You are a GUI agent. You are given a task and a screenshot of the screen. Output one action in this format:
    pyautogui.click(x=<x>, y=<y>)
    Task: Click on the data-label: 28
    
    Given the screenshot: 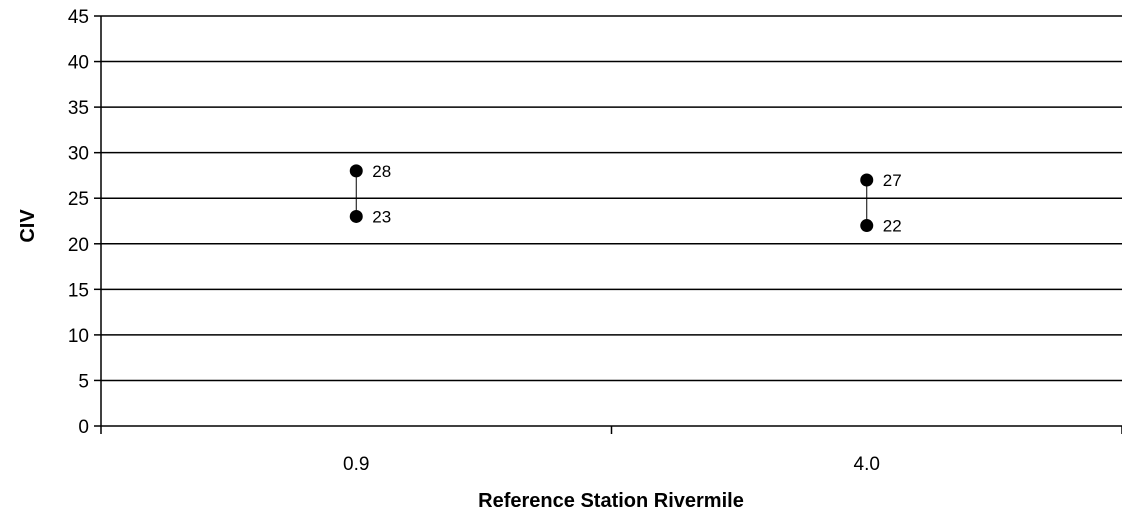 What is the action you would take?
    pyautogui.click(x=381, y=171)
    